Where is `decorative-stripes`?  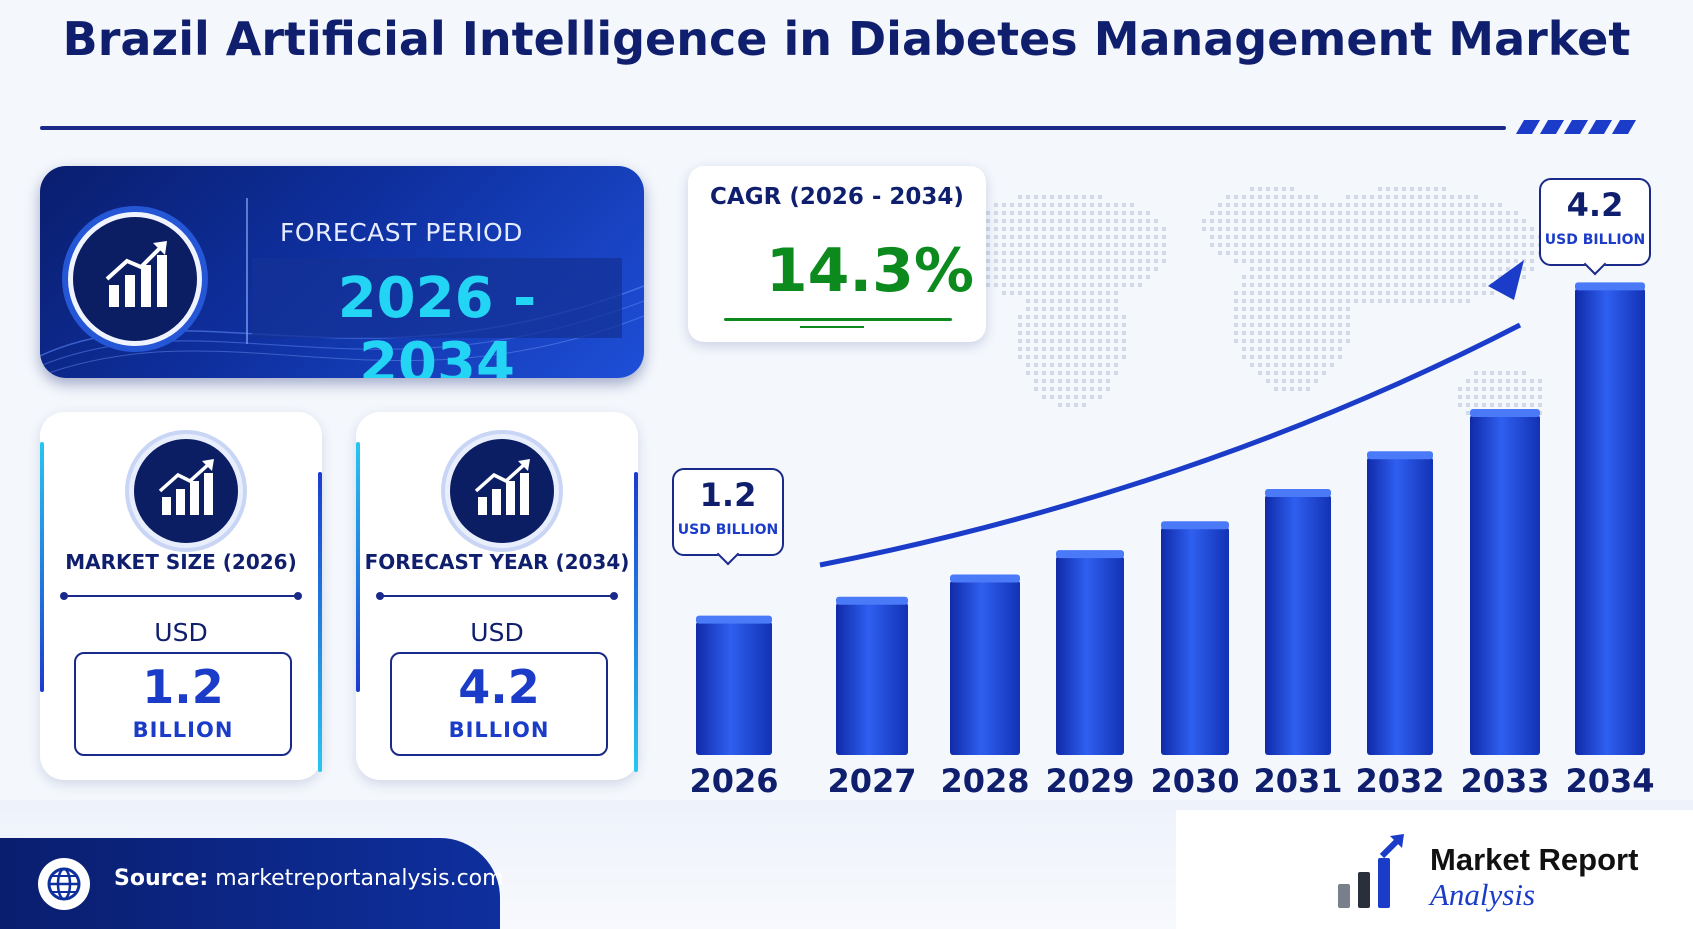
decorative-stripes is located at coordinates (1582, 127).